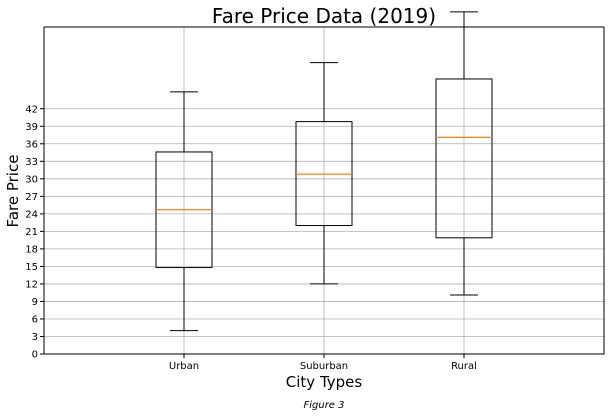  What do you see at coordinates (31, 249) in the screenshot?
I see `y-tick-label: 18` at bounding box center [31, 249].